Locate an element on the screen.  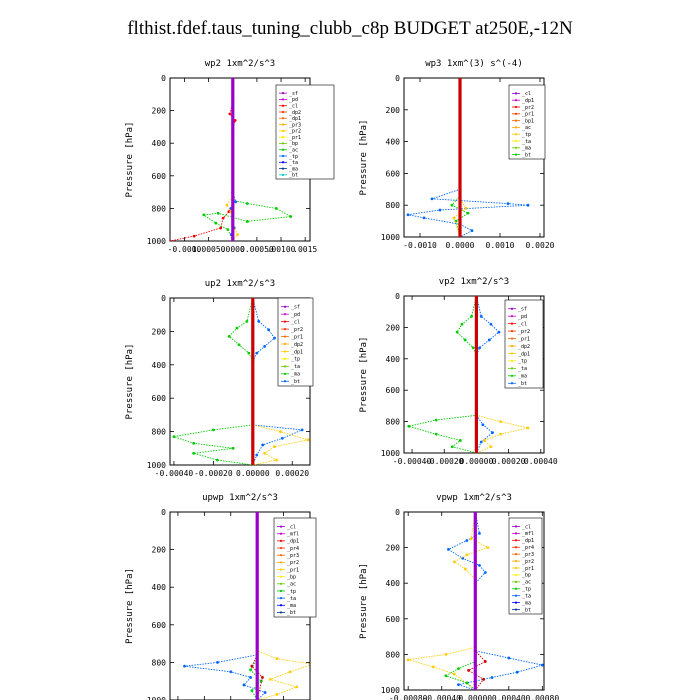
x-tick-label: -0.00040 is located at coordinates (412, 461).